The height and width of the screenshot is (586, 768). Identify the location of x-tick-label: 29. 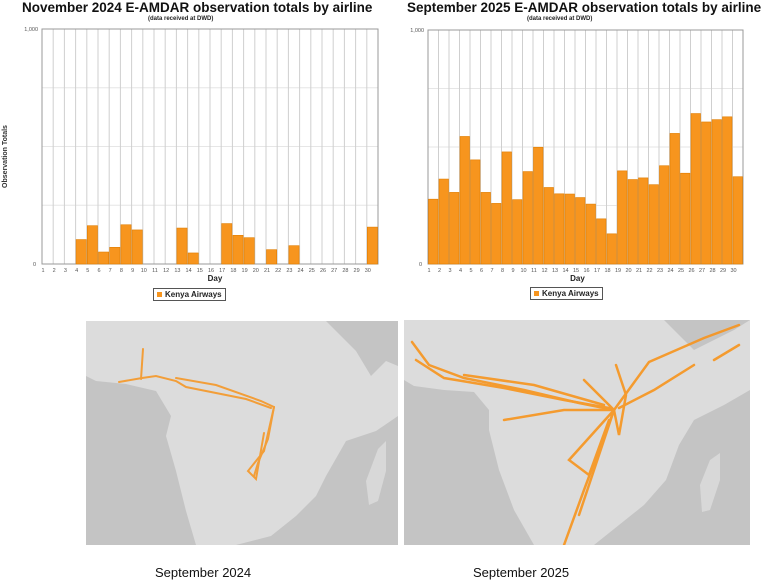
(357, 271).